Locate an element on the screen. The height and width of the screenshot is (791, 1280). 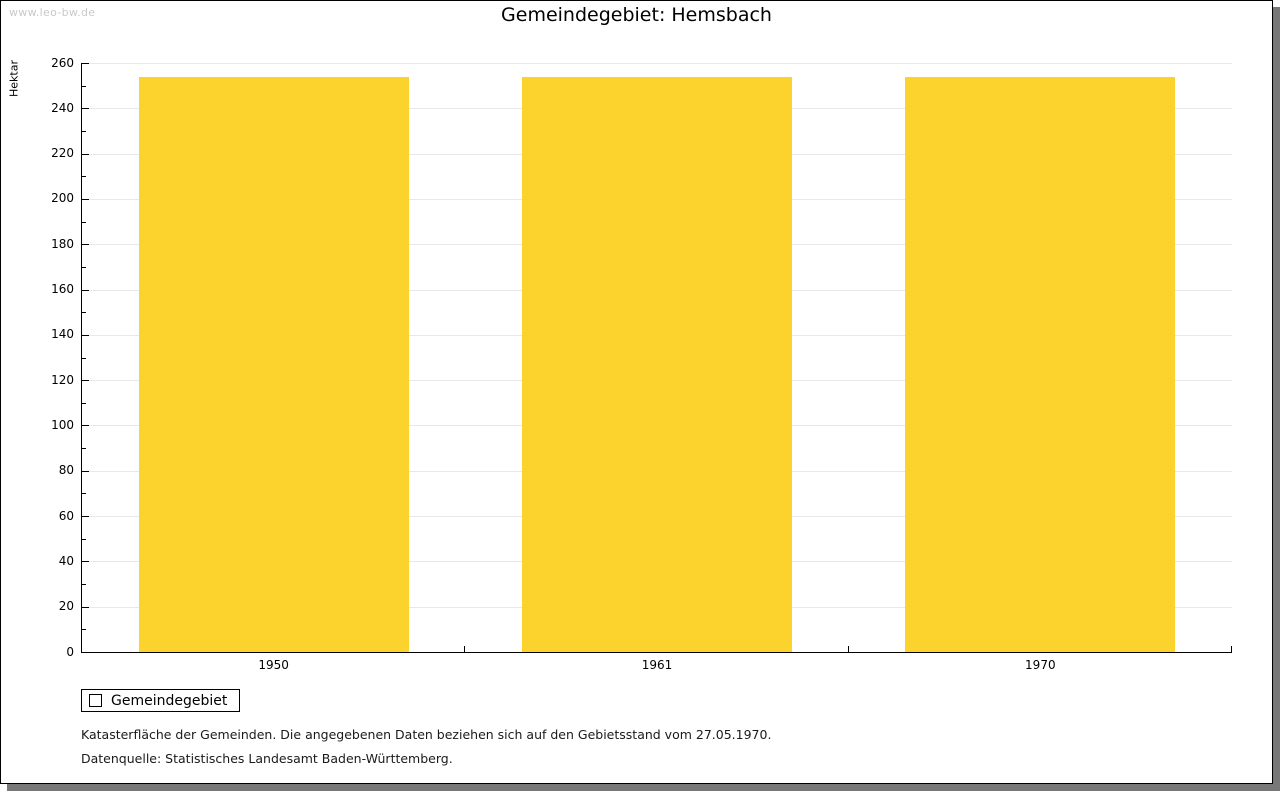
y-tick-label: 80 is located at coordinates (66, 470).